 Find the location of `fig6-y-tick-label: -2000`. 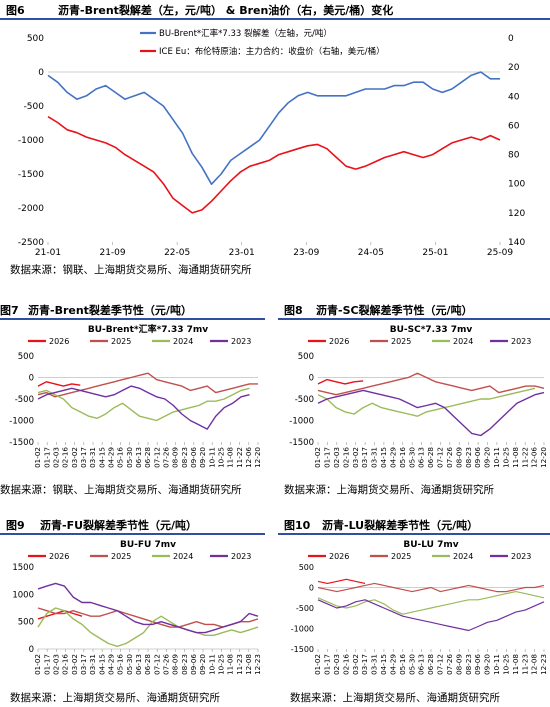

fig6-y-tick-label: -2000 is located at coordinates (31, 209).